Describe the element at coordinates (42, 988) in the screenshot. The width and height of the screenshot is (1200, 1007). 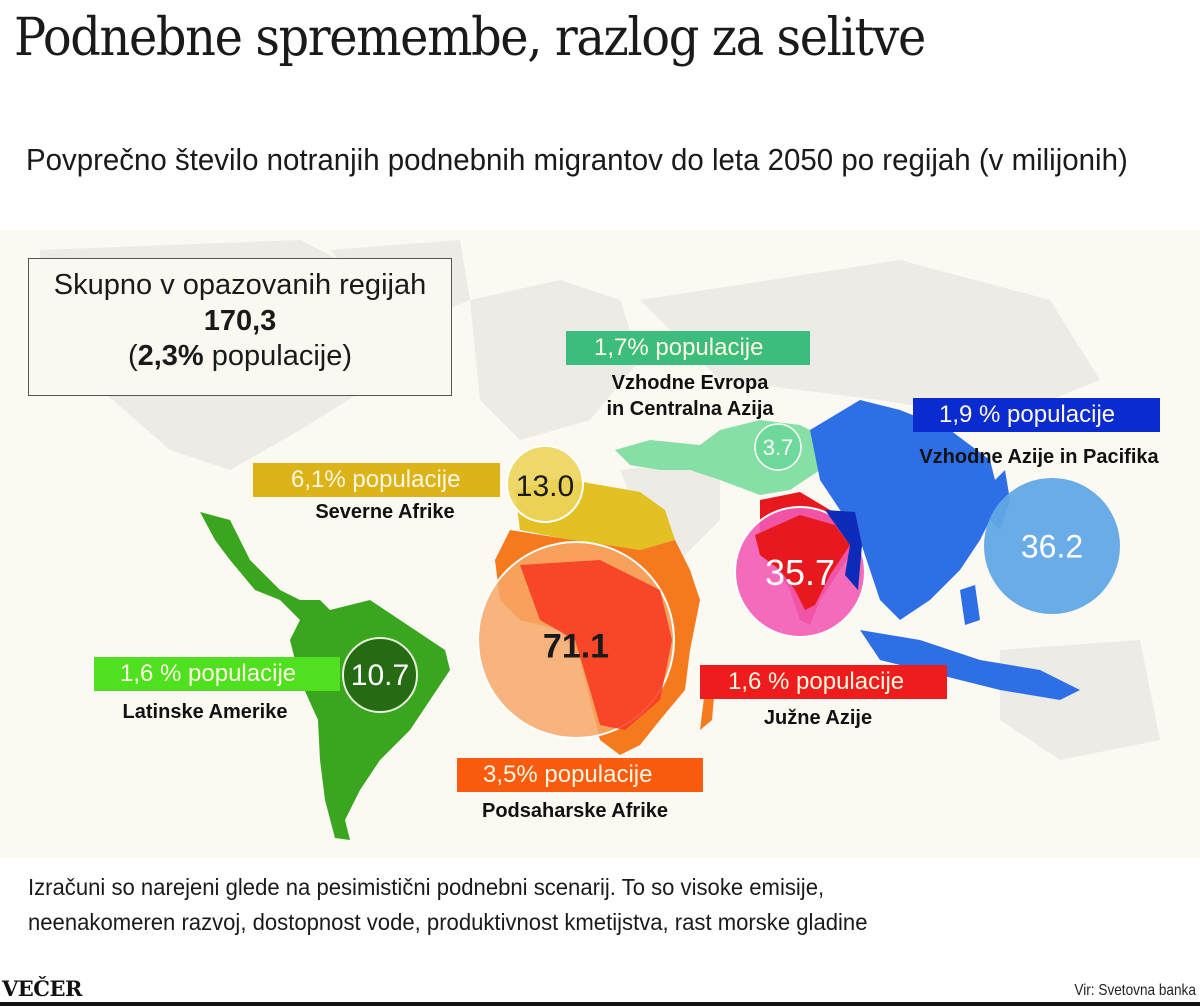
I see `publisher-logo: VEČER` at that location.